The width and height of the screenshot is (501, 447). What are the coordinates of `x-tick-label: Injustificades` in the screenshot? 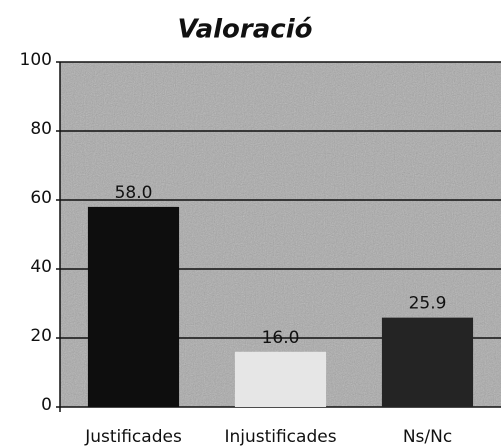 It's located at (280, 437).